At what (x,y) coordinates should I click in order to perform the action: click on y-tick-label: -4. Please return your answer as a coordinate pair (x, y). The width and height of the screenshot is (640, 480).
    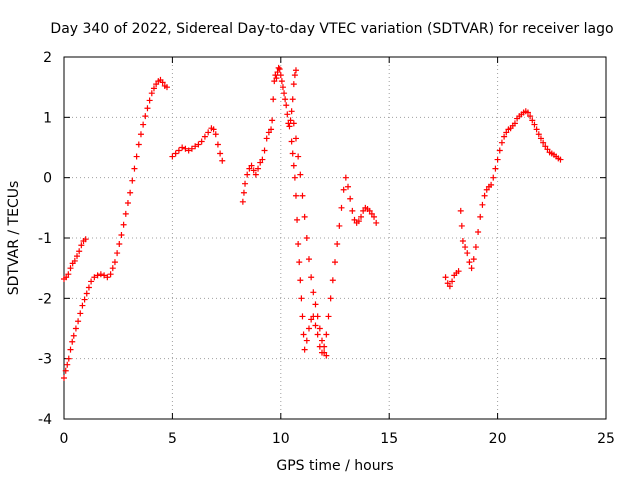
    Looking at the image, I should click on (45, 420).